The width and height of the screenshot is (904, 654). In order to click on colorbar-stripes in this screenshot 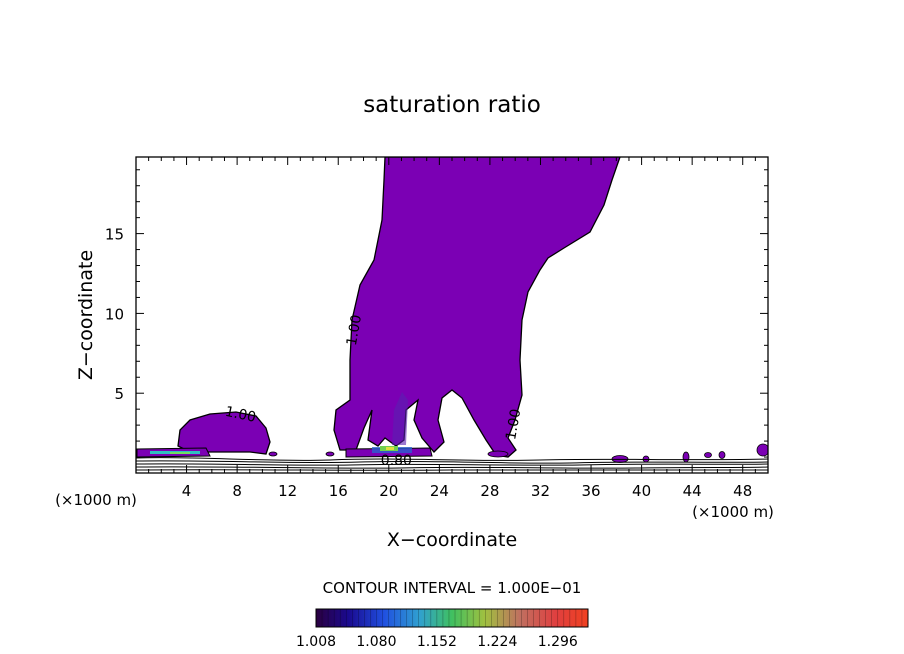, I will do `click(452, 618)`.